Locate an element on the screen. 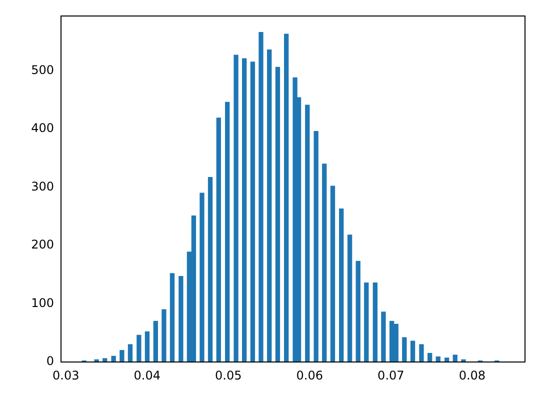 Image resolution: width=540 pixels, height=393 pixels. y-tick-label: 400 is located at coordinates (42, 128).